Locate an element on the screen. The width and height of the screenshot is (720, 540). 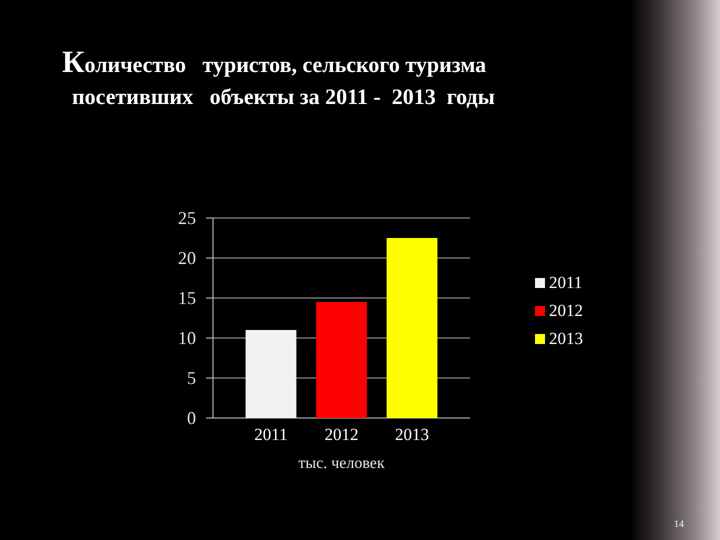
y-tick-label: 25 is located at coordinates (187, 218).